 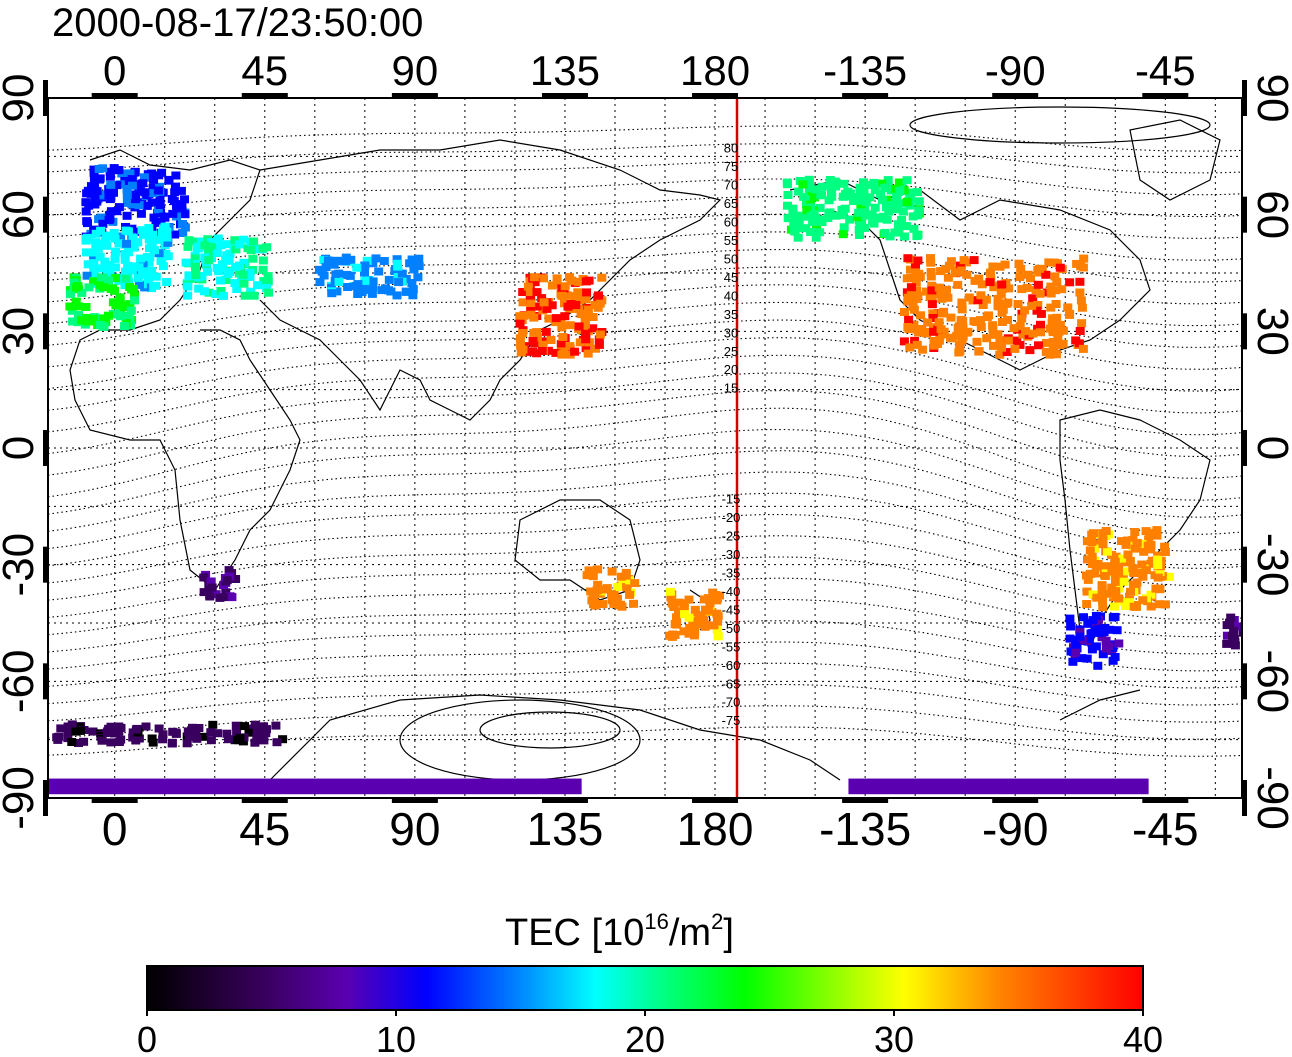 I want to click on colorbar-tick-label: 30, so click(x=894, y=1038).